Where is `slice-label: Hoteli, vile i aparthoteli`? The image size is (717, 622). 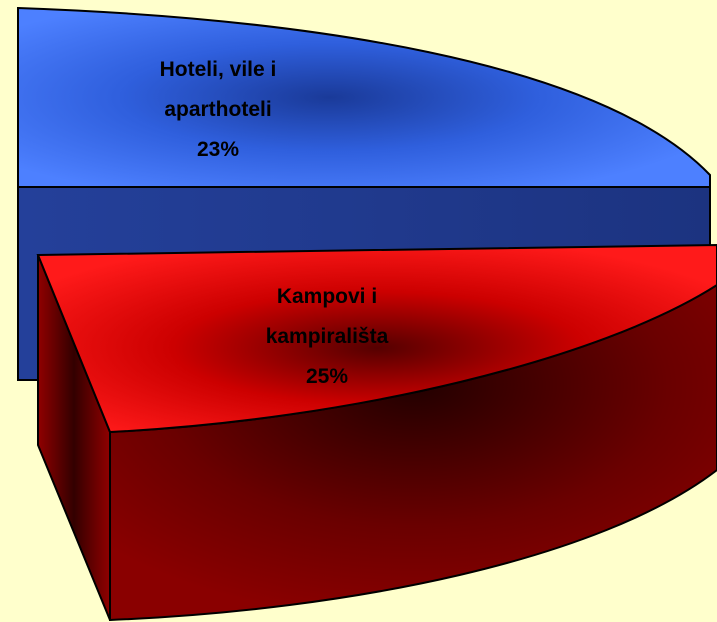
slice-label: Hoteli, vile i aparthoteli is located at coordinates (218, 89).